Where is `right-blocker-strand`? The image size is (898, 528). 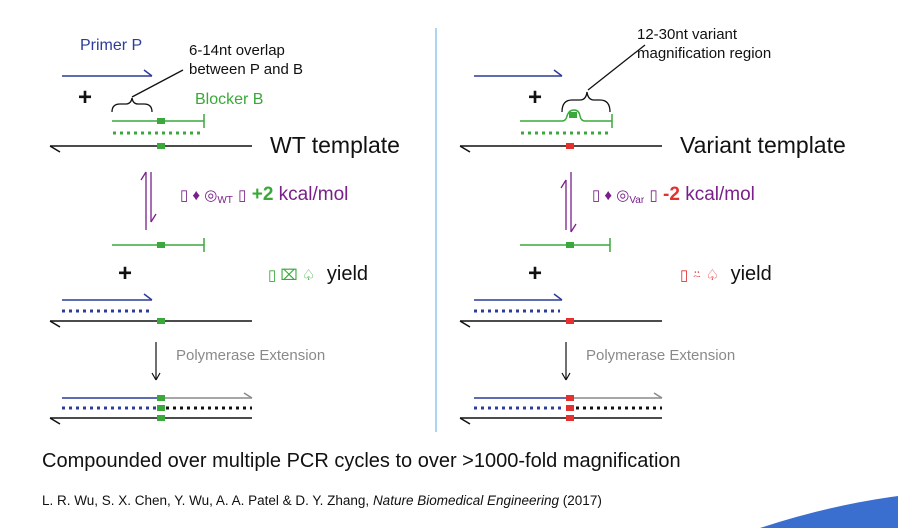
right-blocker-strand is located at coordinates (566, 118).